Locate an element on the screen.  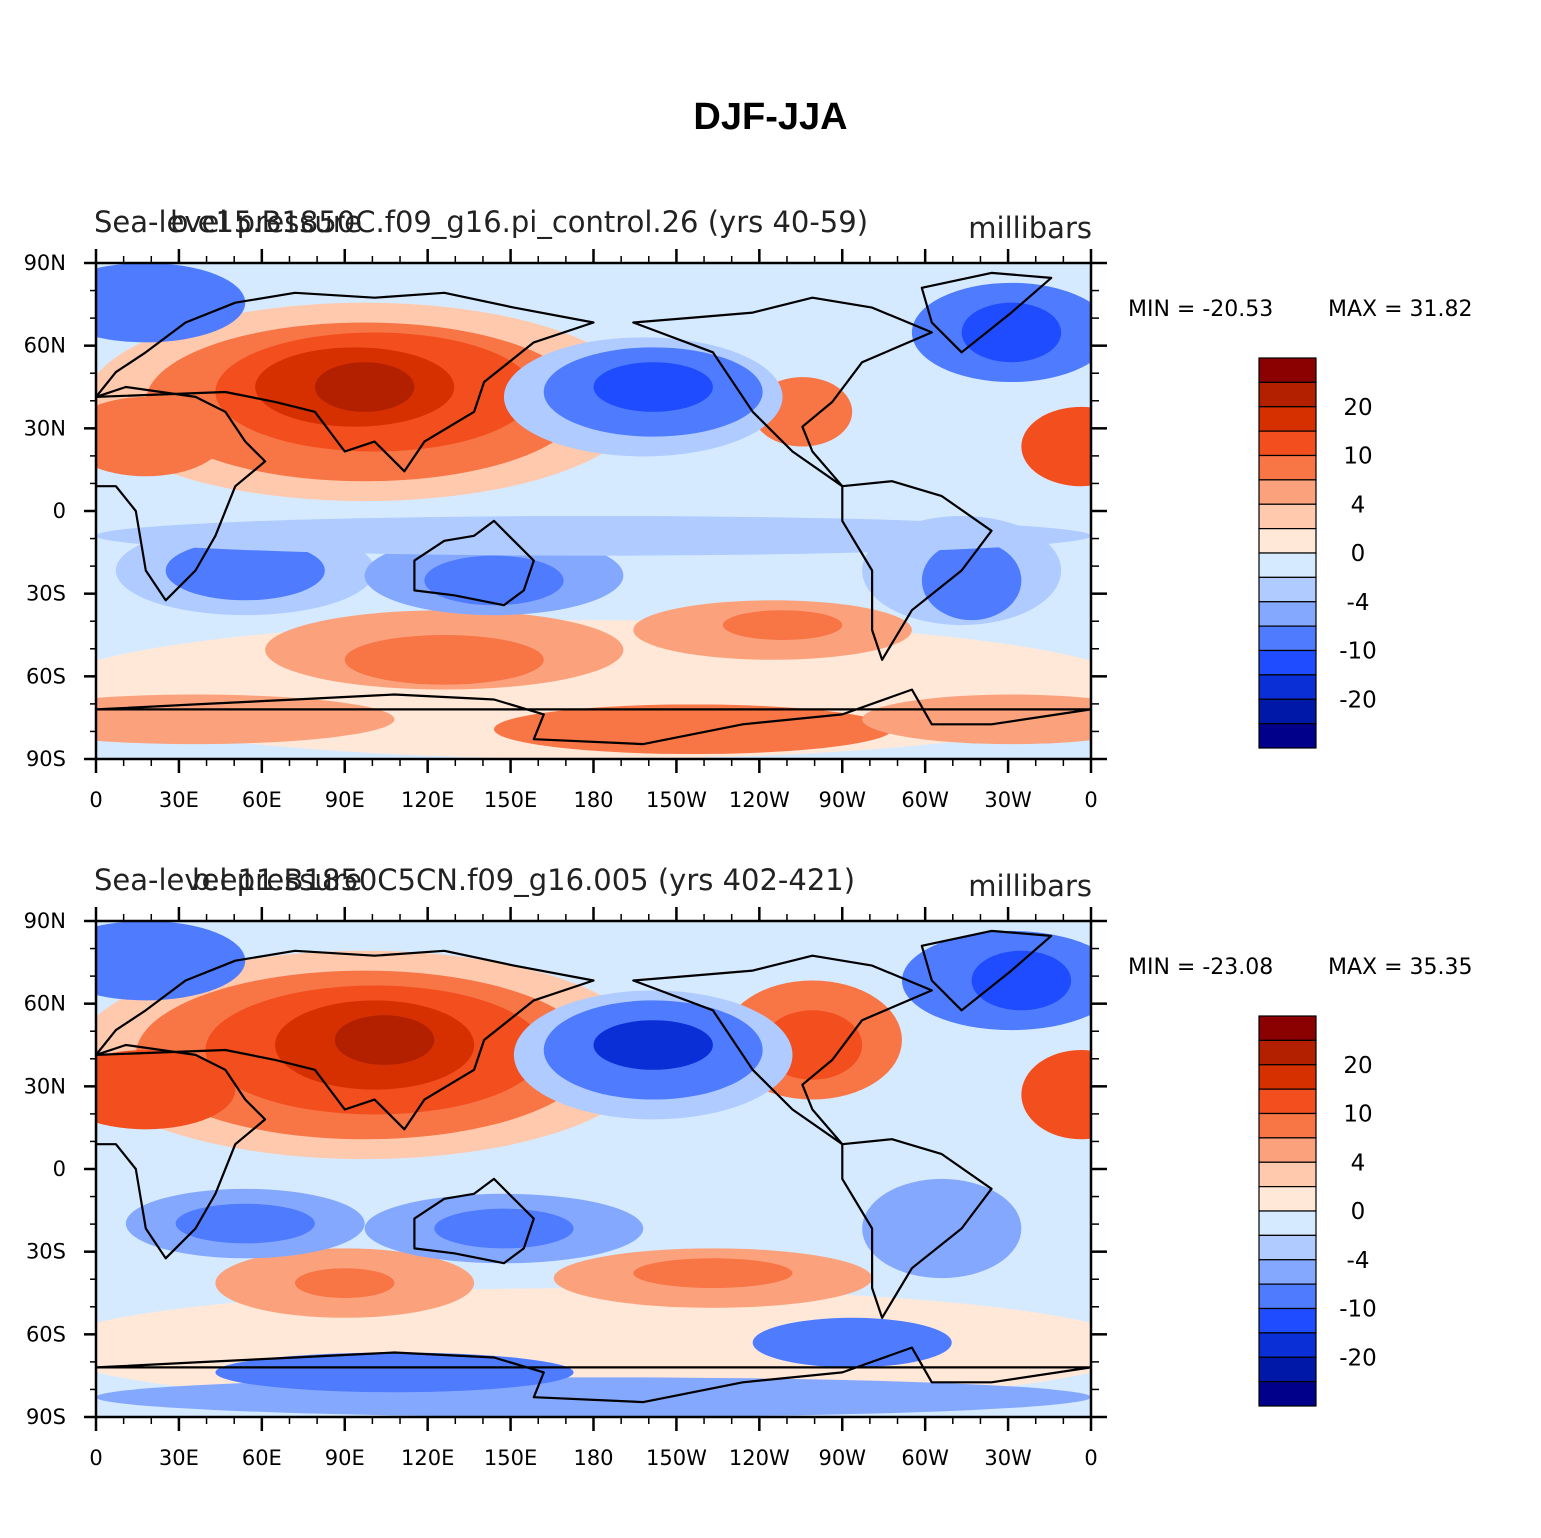
lon-tick-label: 180 is located at coordinates (593, 800).